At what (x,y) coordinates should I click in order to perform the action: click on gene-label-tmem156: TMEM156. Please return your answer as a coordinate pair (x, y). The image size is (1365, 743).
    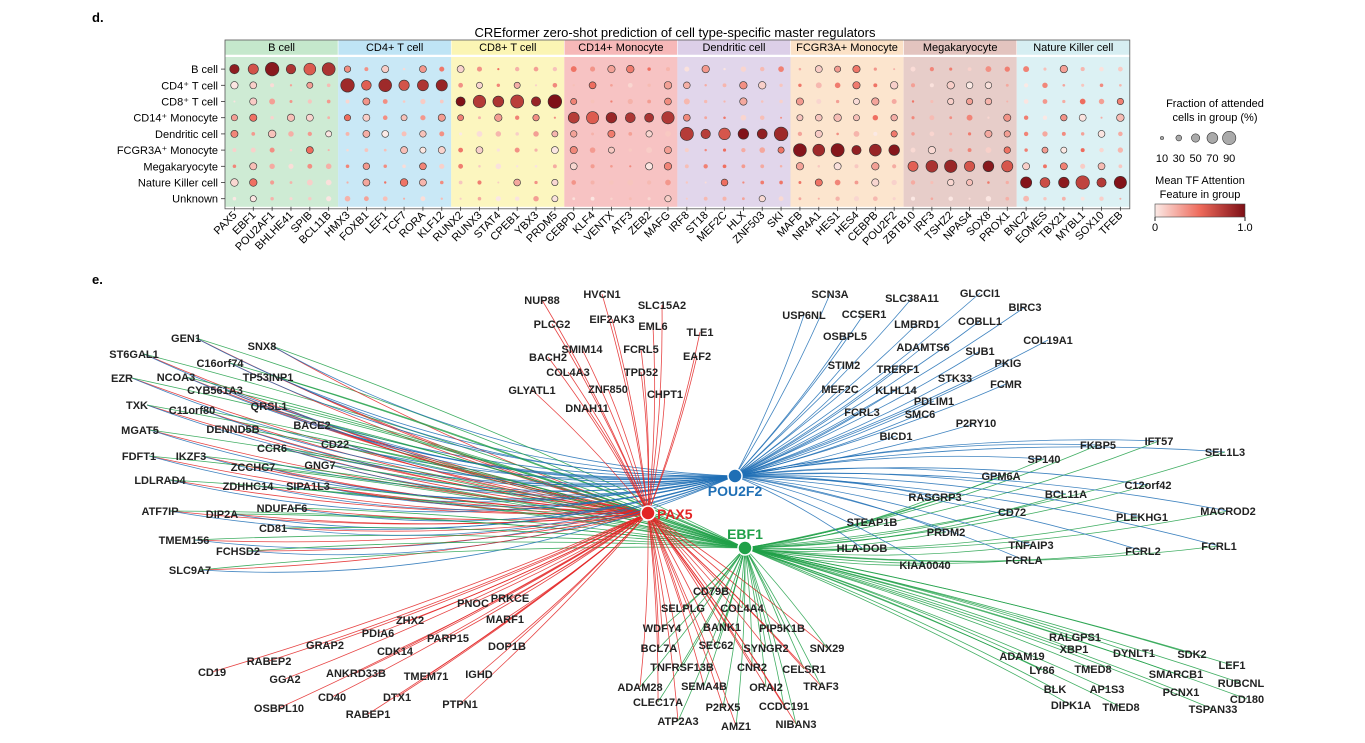
    Looking at the image, I should click on (184, 541).